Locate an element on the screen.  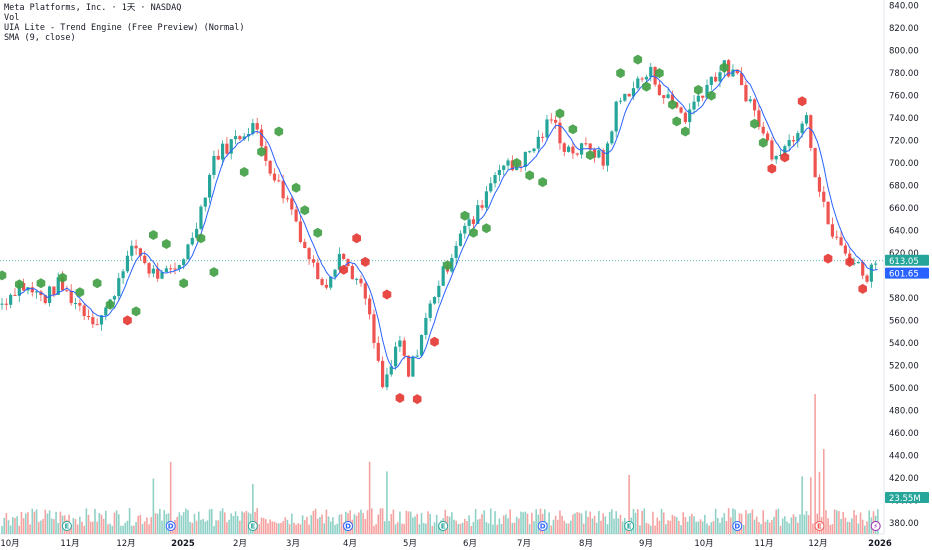
y-tick-label: 500.00 is located at coordinates (904, 389).